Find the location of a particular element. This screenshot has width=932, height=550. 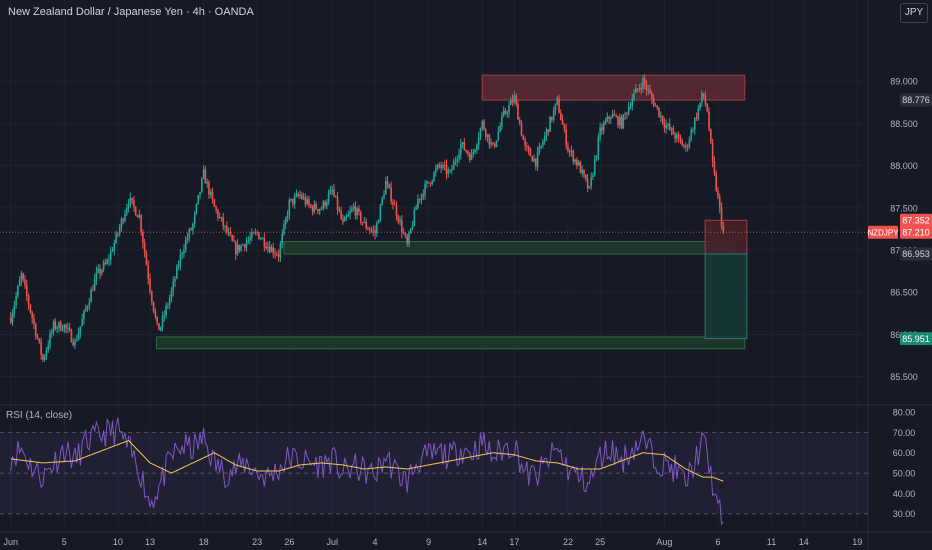

currency-button: JPY is located at coordinates (914, 13).